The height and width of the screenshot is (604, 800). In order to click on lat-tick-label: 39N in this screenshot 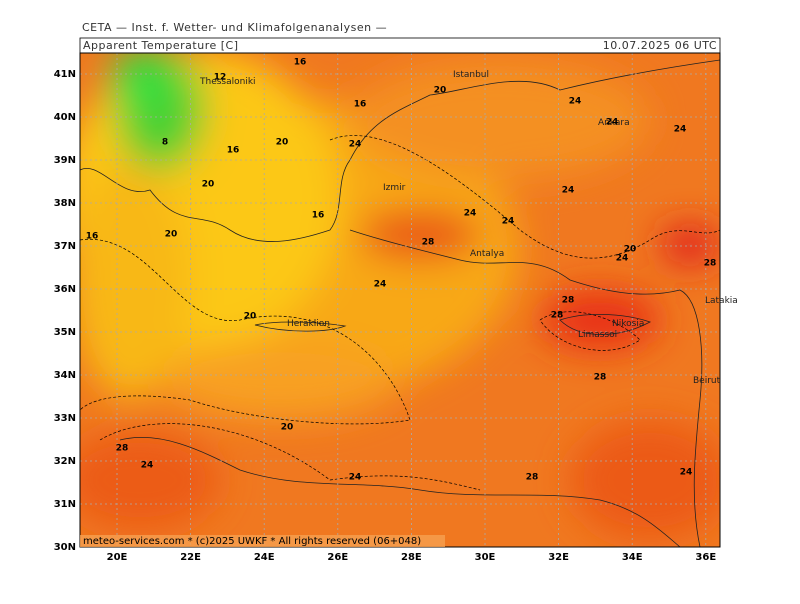, I will do `click(65, 160)`.